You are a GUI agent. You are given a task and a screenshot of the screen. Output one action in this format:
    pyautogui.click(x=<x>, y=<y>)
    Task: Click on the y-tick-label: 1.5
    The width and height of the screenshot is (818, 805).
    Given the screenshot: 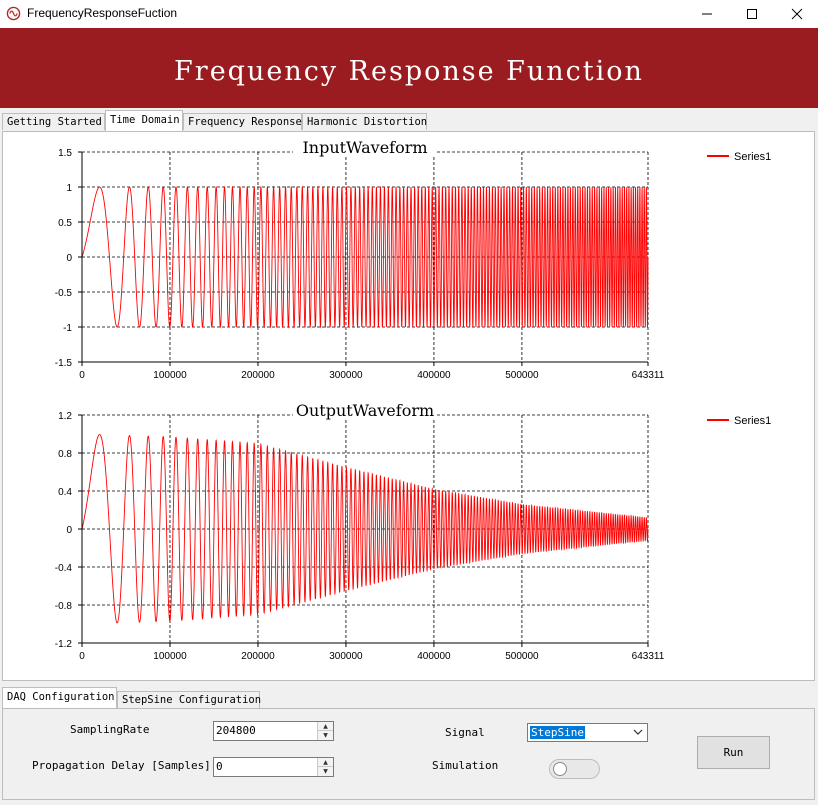 What is the action you would take?
    pyautogui.click(x=65, y=153)
    